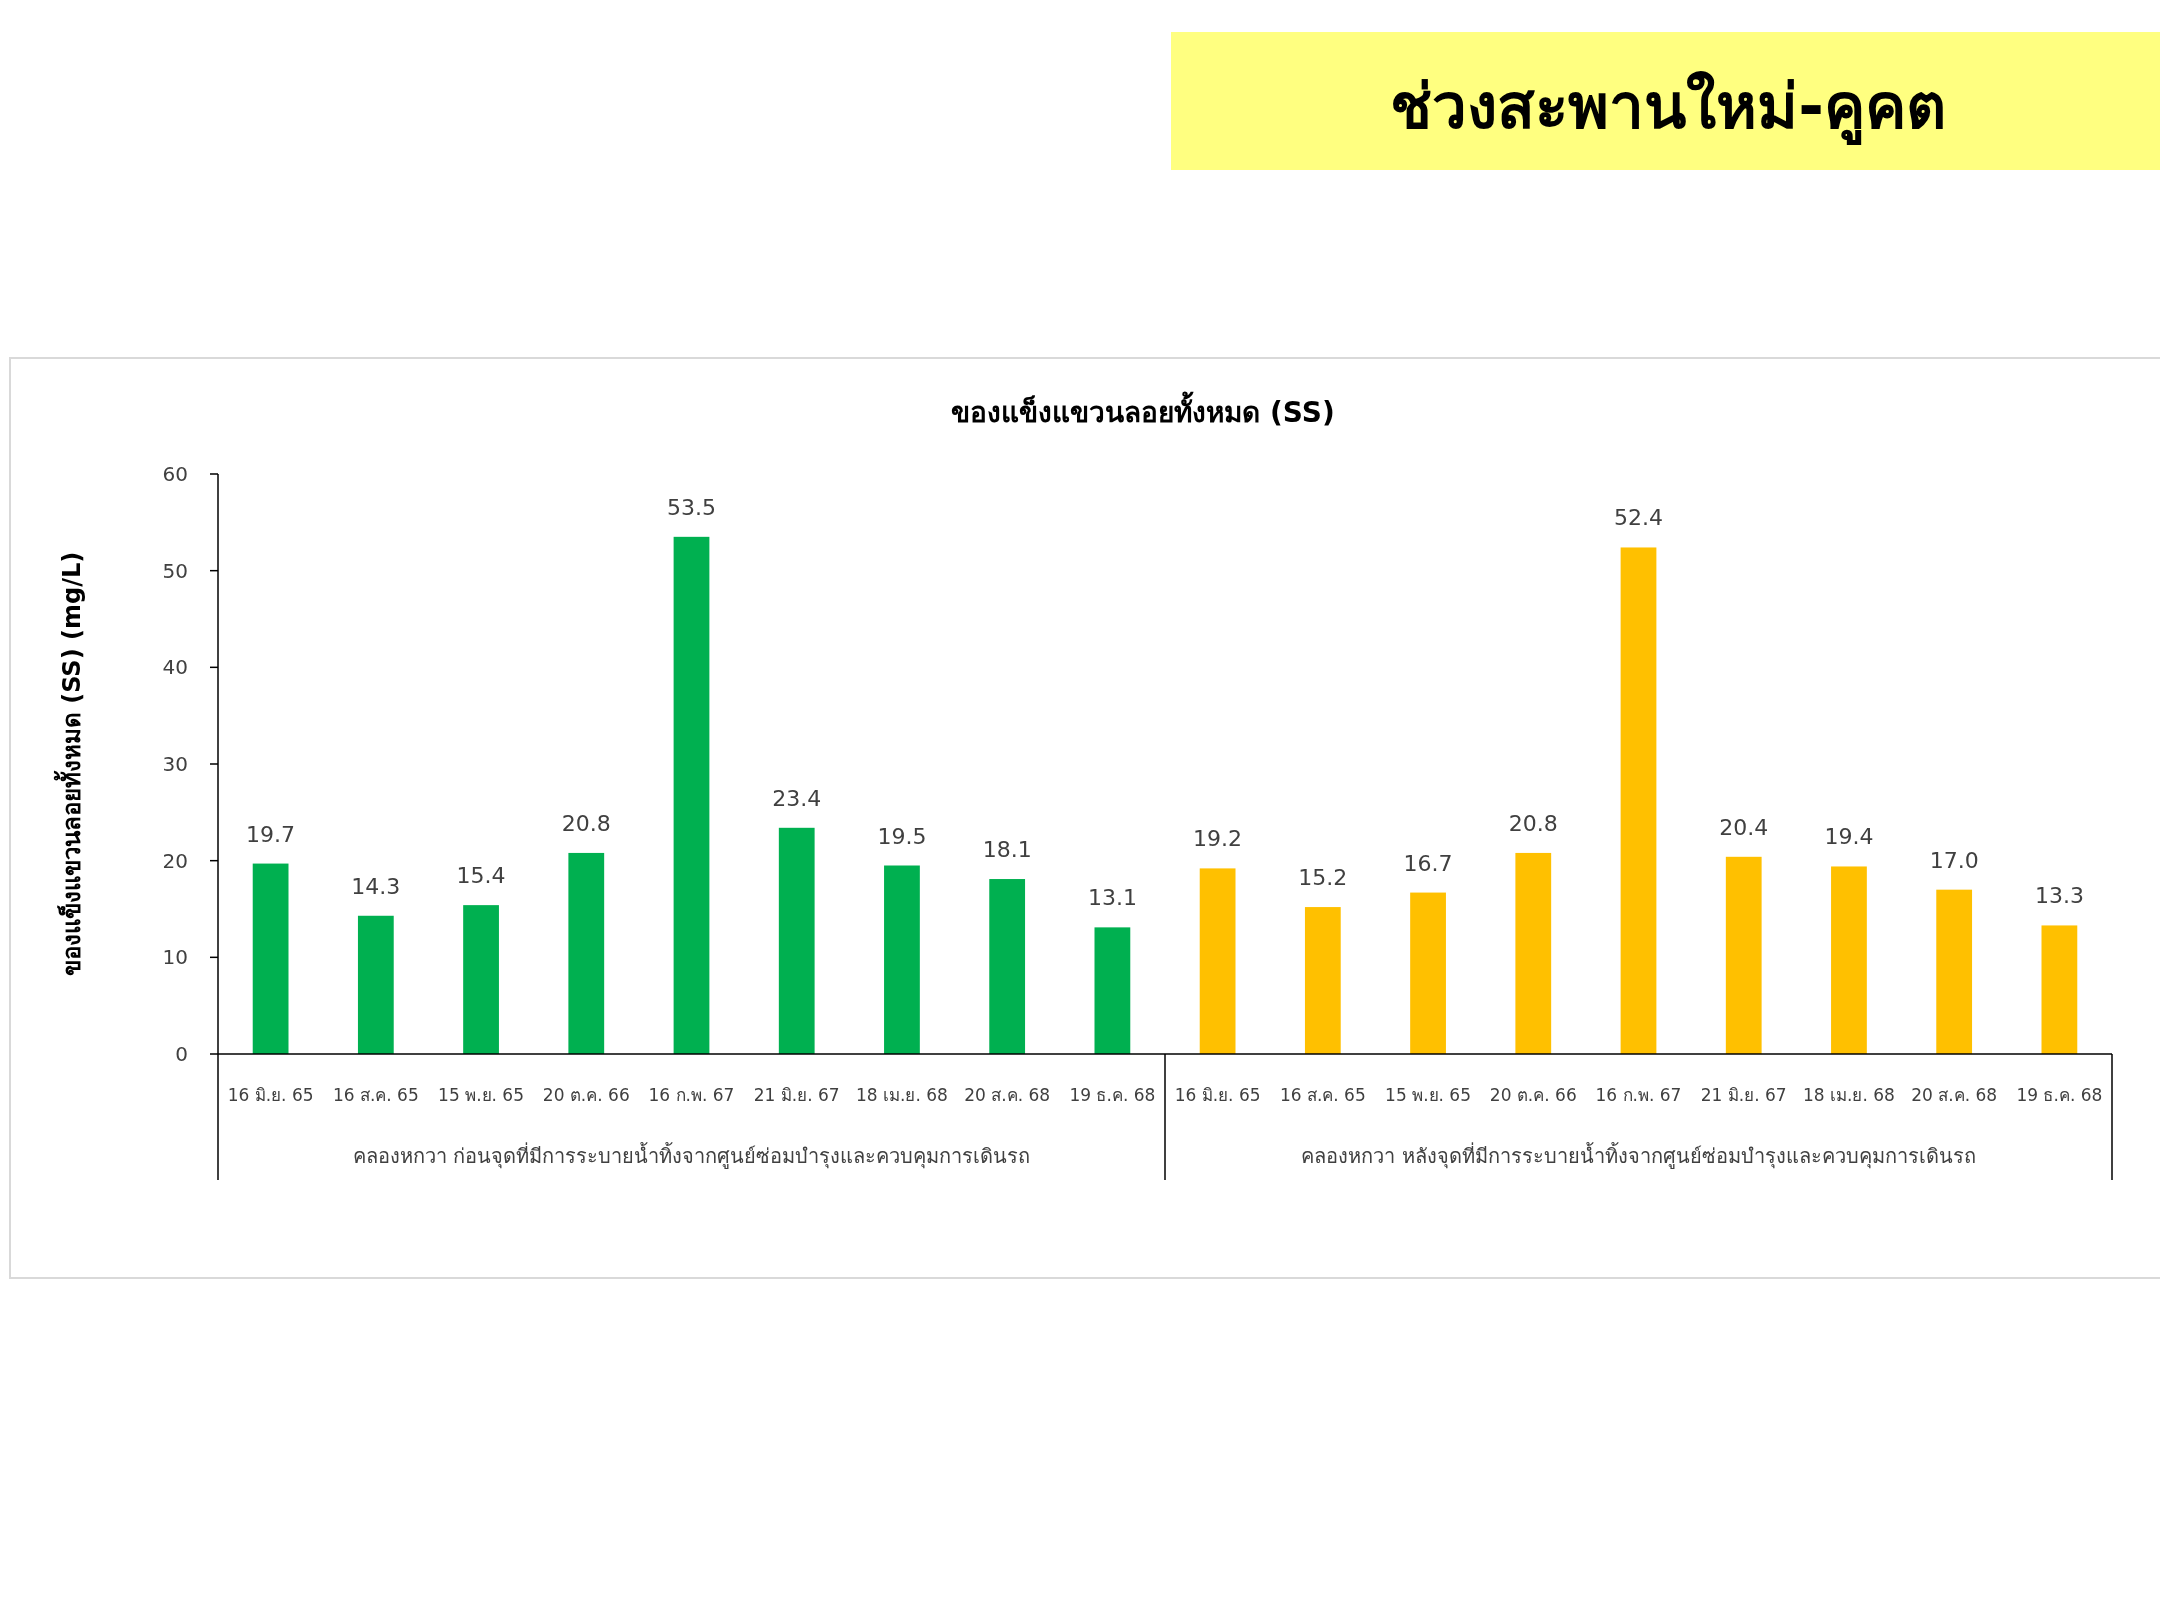  What do you see at coordinates (175, 957) in the screenshot?
I see `y-tick-label: 10` at bounding box center [175, 957].